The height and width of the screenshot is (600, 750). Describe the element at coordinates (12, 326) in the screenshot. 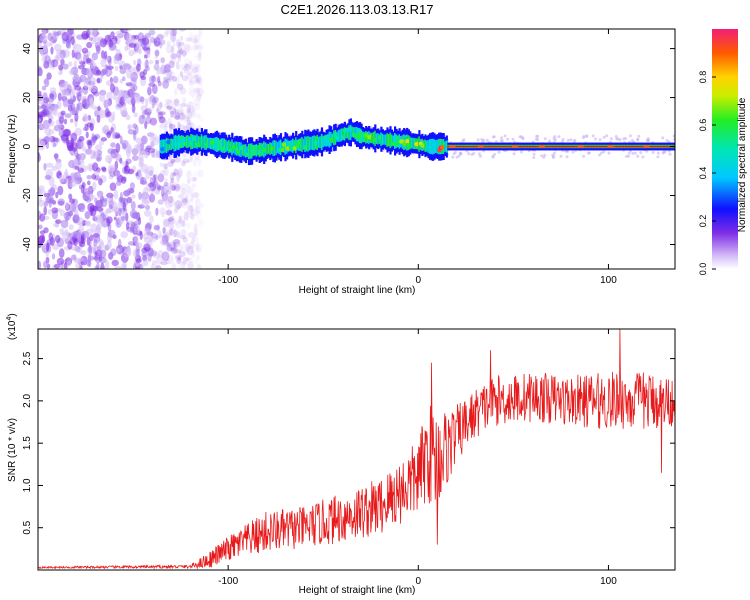

I see `snr-scale-factor: (x104)` at that location.